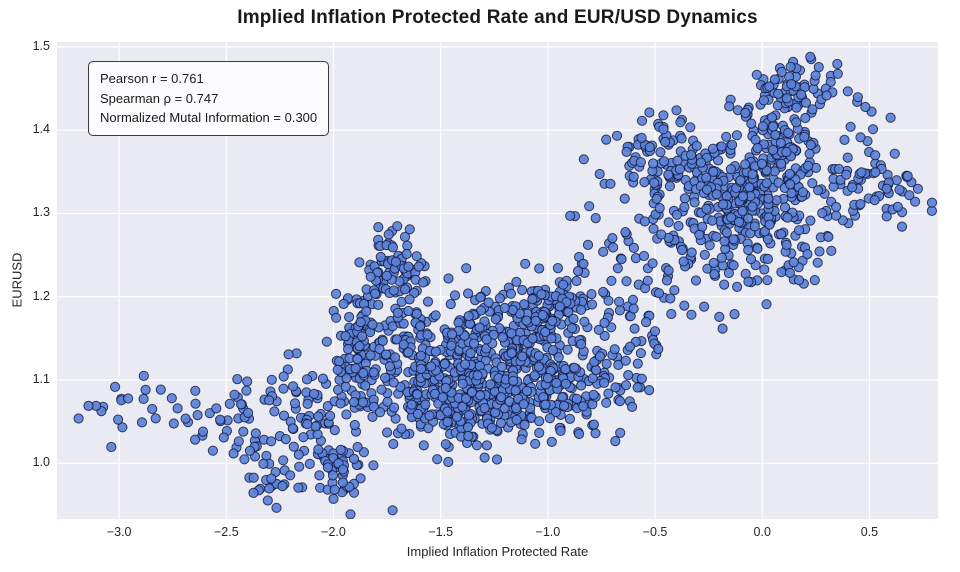 The height and width of the screenshot is (572, 960). I want to click on x-tick-label: 0.0, so click(762, 532).